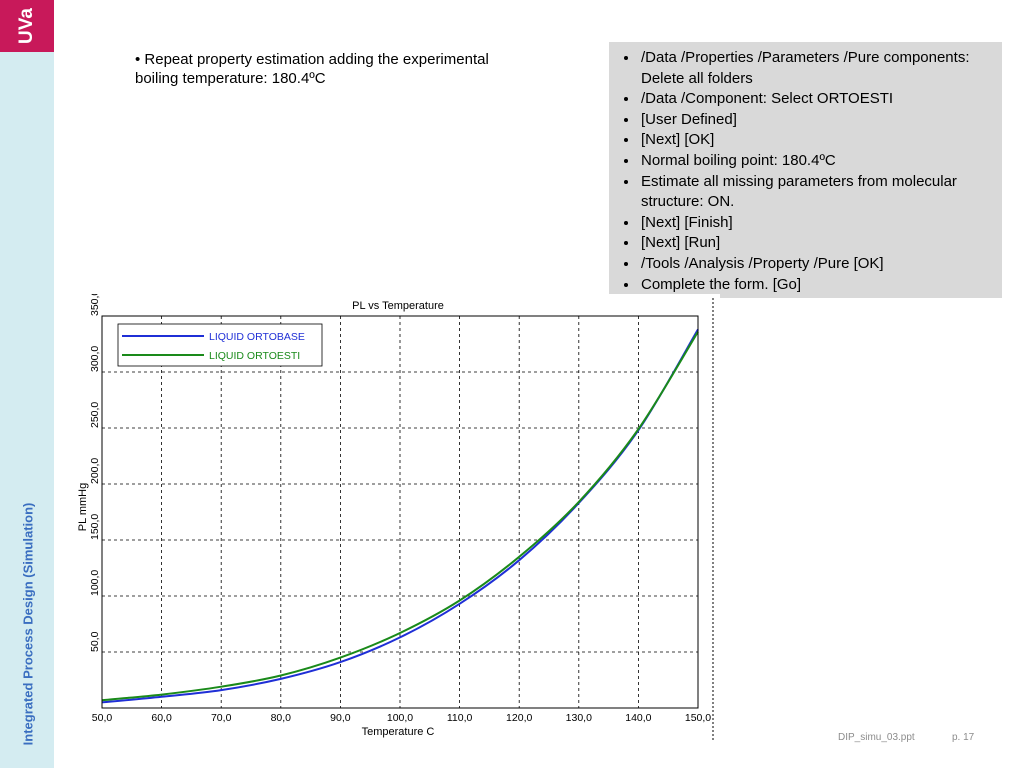 The width and height of the screenshot is (1024, 768). I want to click on x-tick-label: 90,0, so click(340, 718).